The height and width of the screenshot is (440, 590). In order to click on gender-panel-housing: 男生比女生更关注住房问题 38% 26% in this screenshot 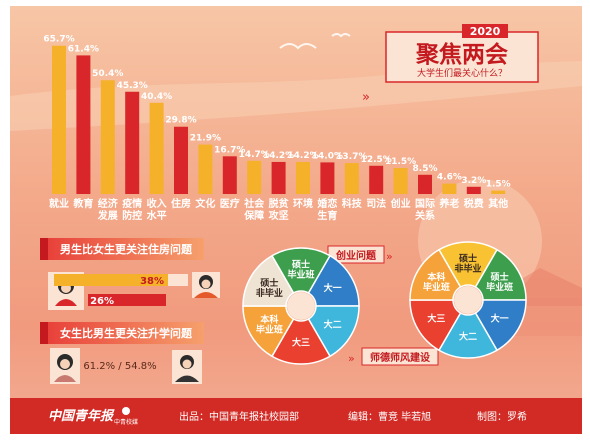, I will do `click(130, 274)`.